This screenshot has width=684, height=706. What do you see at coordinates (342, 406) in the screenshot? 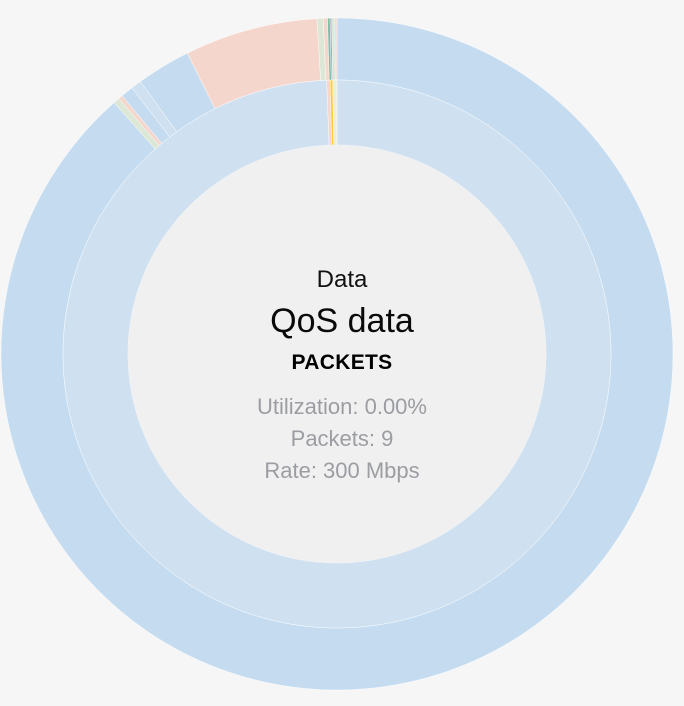
I see `utilization-stat: Utilization: 0.00%` at bounding box center [342, 406].